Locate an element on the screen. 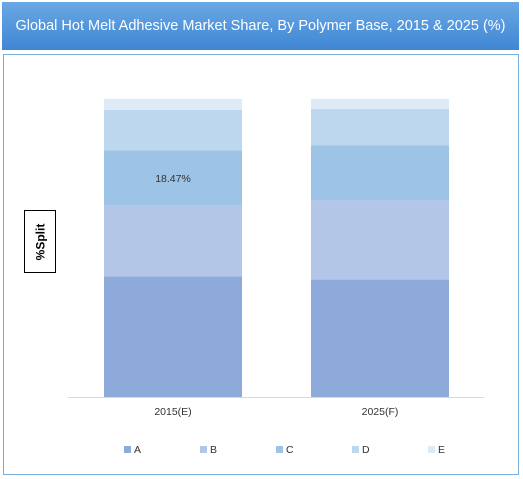 The height and width of the screenshot is (479, 523). legend-swatch-d is located at coordinates (355, 449).